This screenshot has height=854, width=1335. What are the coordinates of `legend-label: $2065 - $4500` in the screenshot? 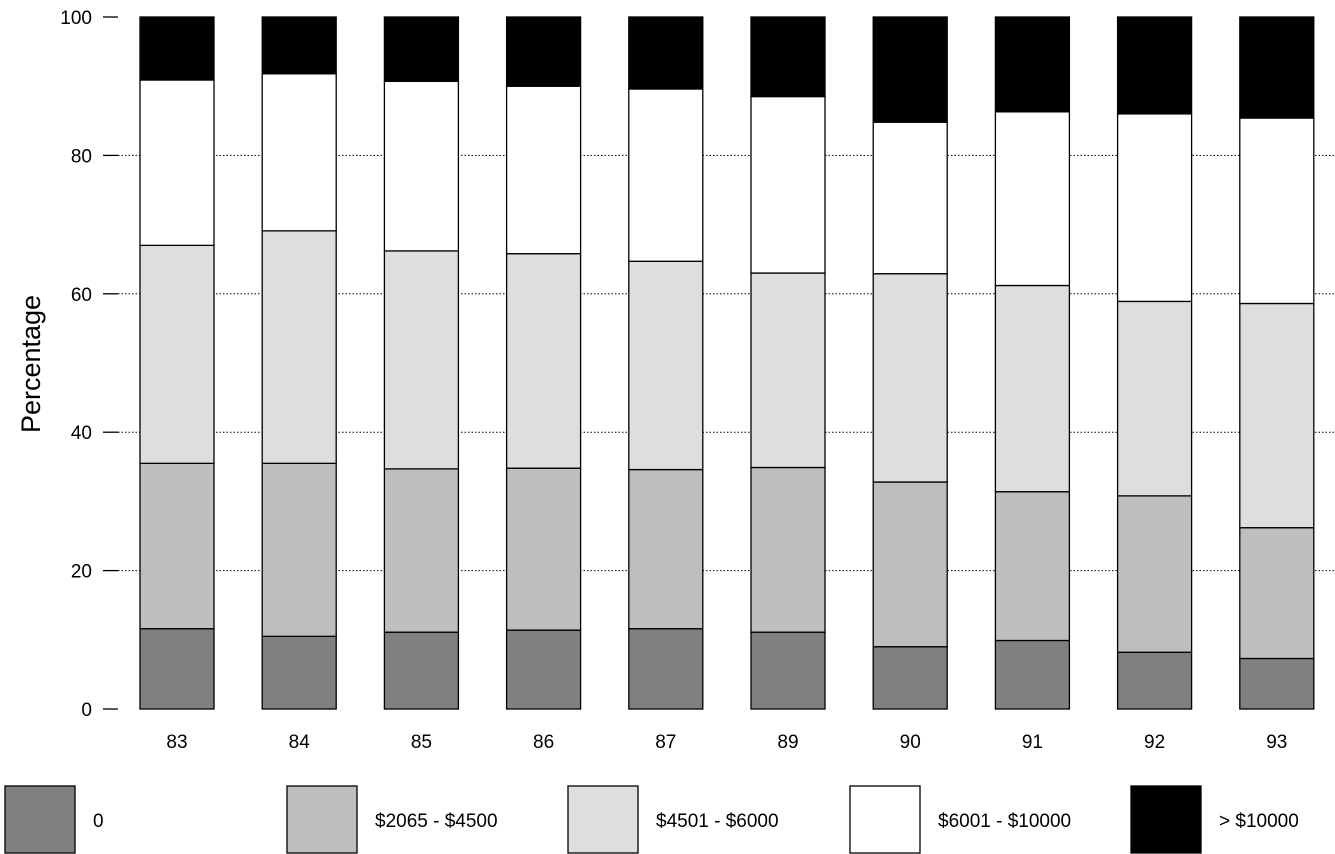 It's located at (436, 821).